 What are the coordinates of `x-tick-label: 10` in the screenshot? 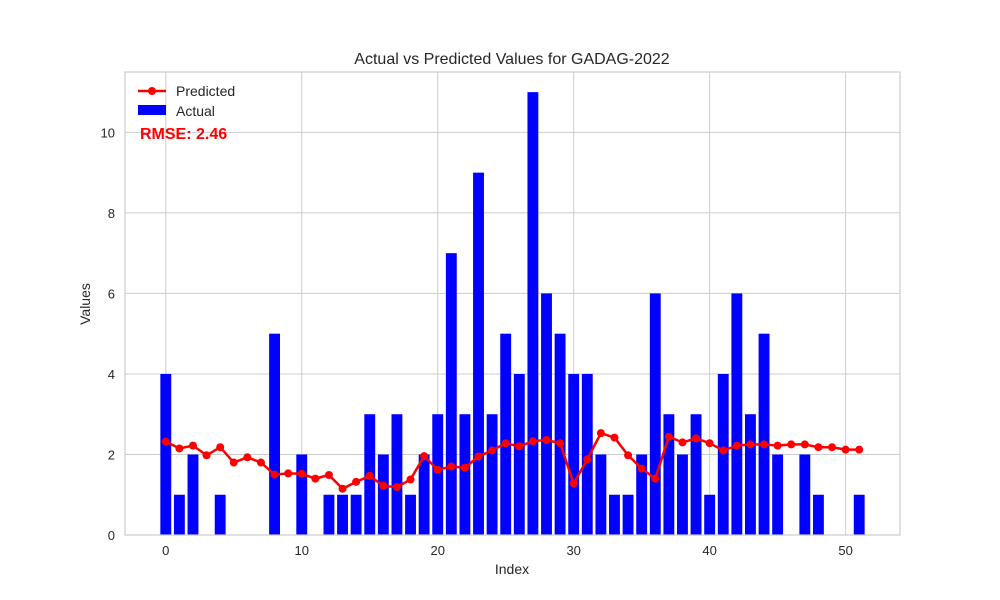 It's located at (302, 550).